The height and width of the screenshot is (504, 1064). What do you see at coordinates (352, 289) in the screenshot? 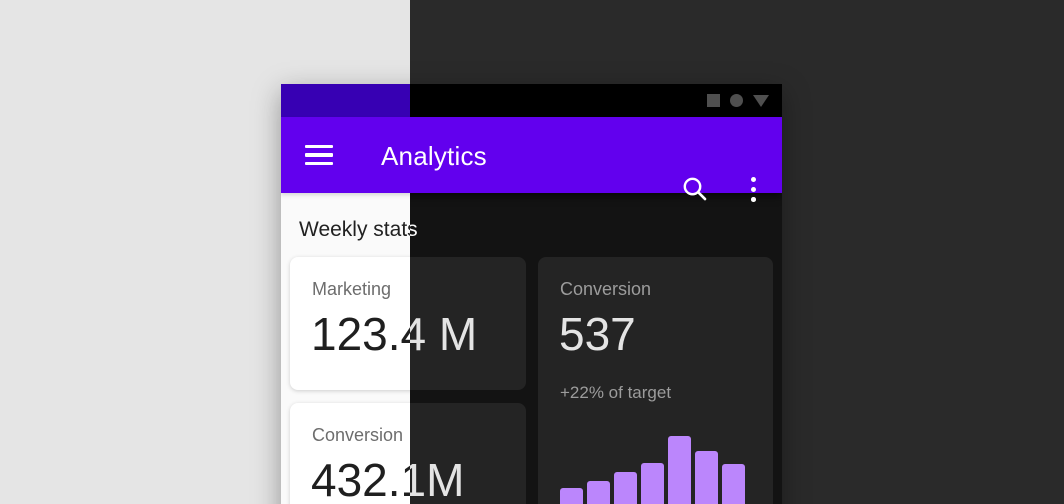
I see `card-label: Marketing` at bounding box center [352, 289].